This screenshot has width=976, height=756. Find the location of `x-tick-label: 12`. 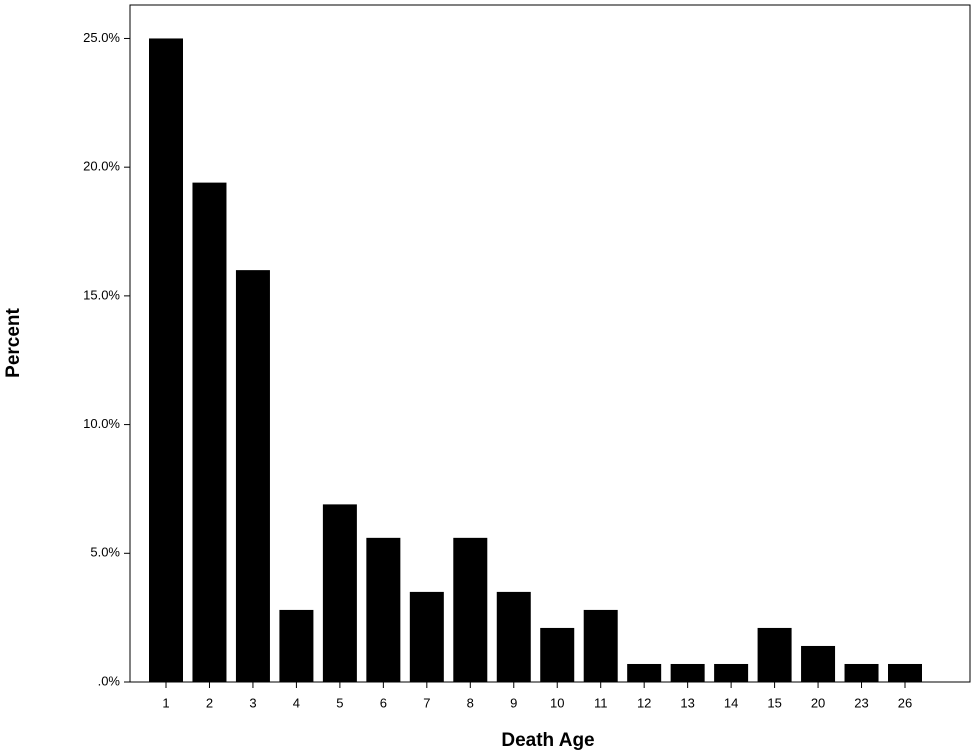

x-tick-label: 12 is located at coordinates (644, 702).